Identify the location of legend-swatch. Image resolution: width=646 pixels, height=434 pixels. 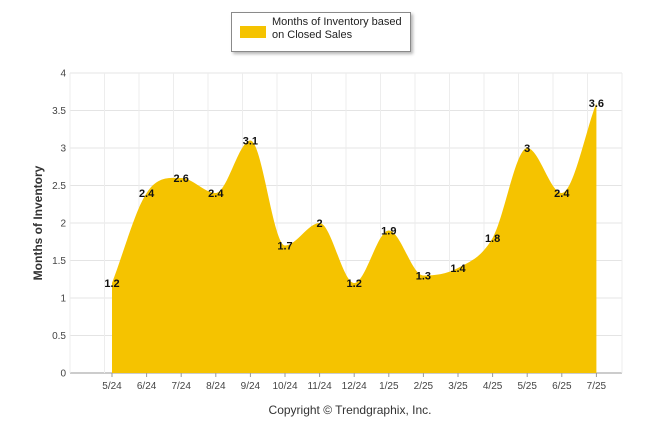
(253, 32).